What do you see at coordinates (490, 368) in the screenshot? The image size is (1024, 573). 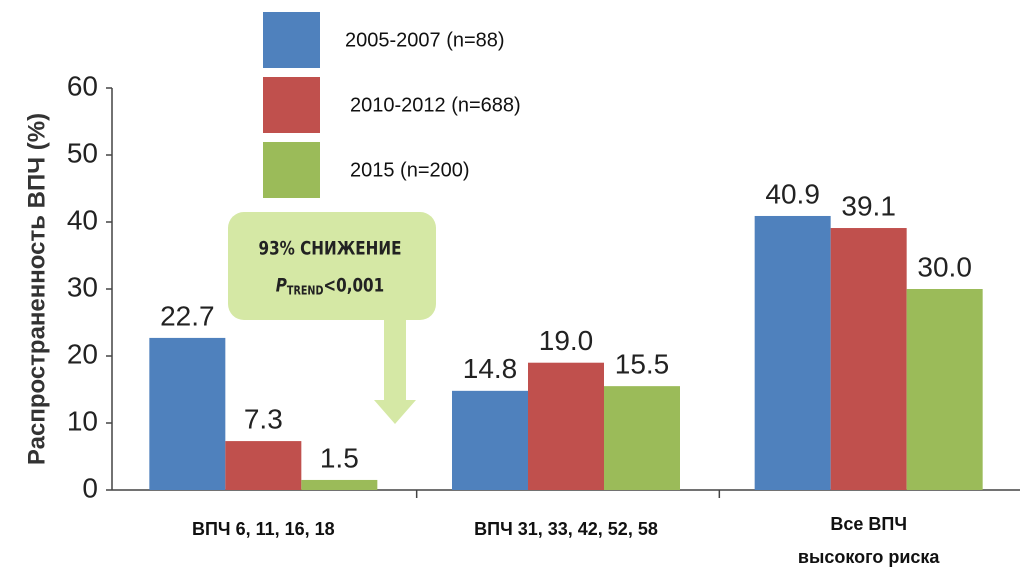 I see `value-label: 14.8` at bounding box center [490, 368].